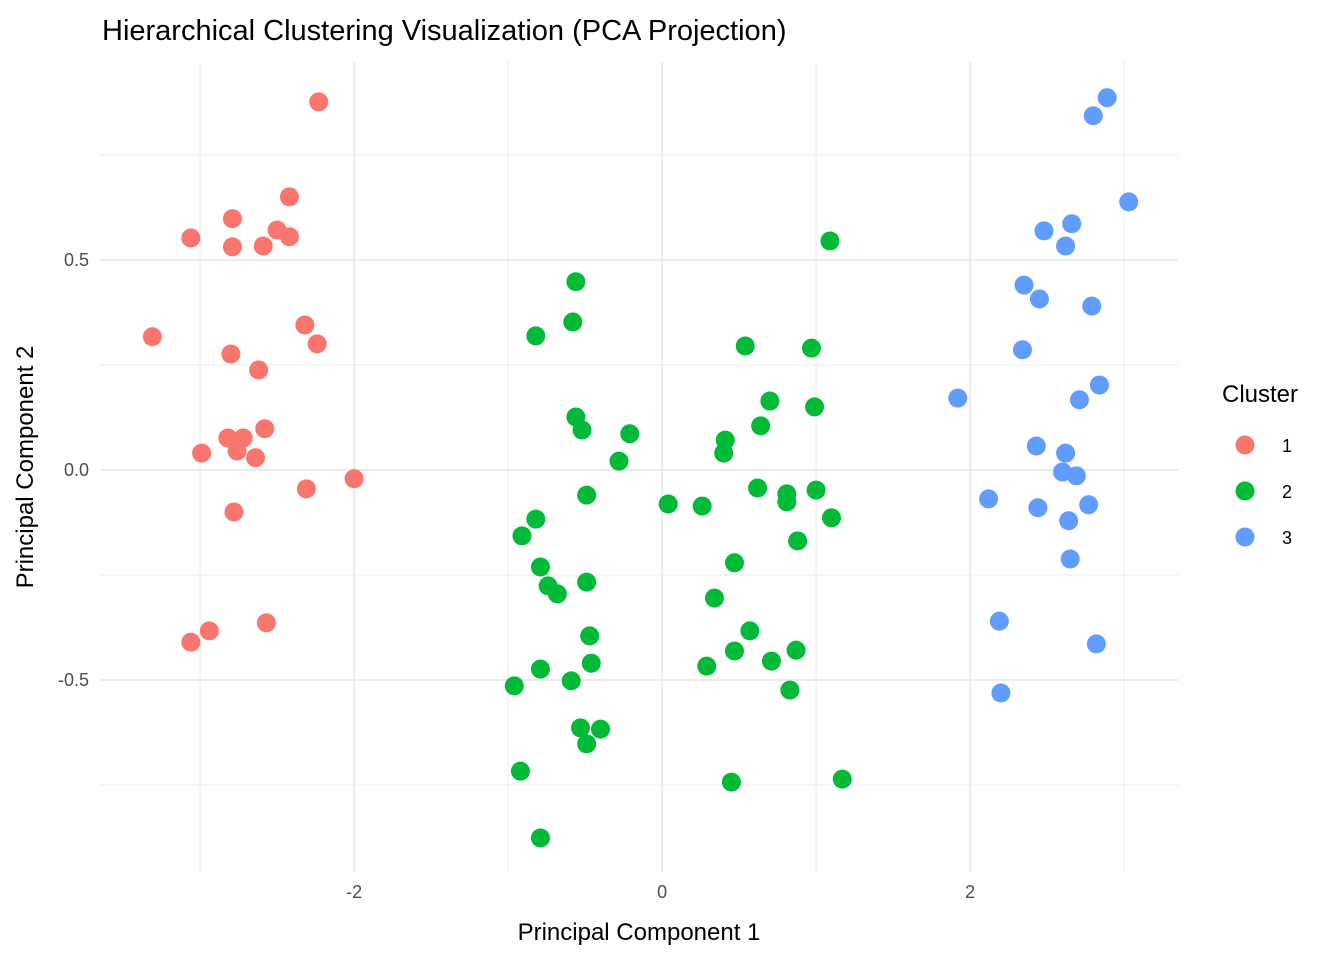 The height and width of the screenshot is (960, 1344). Describe the element at coordinates (639, 932) in the screenshot. I see `x-axis-title: Principal Component 1` at that location.